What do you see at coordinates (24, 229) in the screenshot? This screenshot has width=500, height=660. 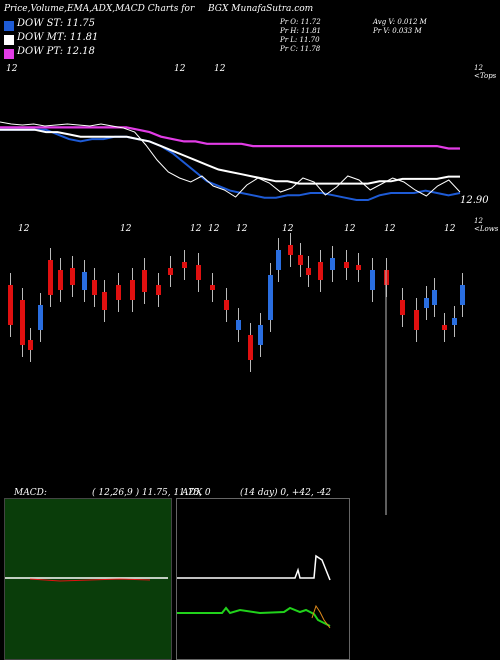 I see `mid-tick-1: 12` at bounding box center [24, 229].